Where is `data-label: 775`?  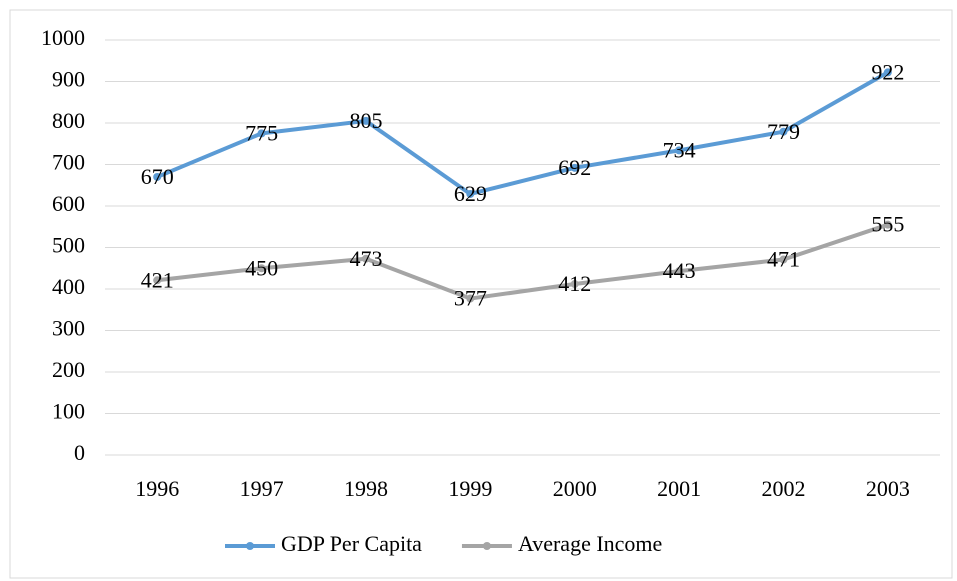 data-label: 775 is located at coordinates (261, 132).